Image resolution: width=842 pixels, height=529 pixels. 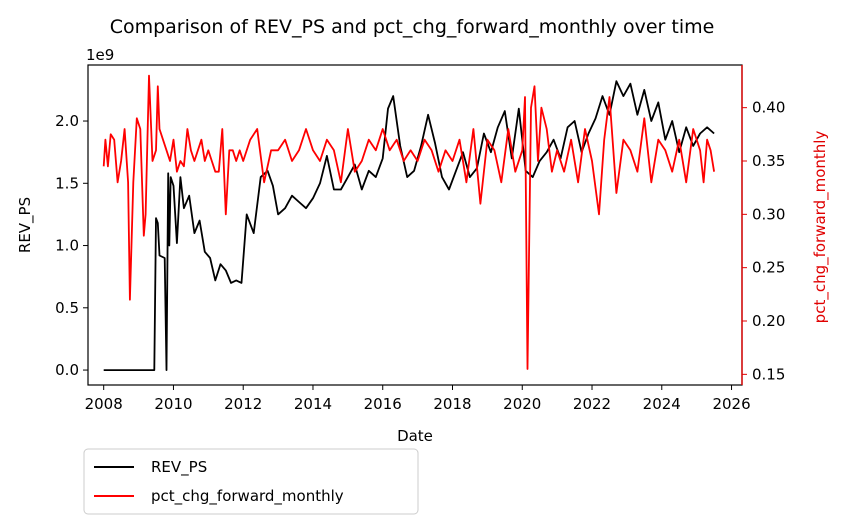 I want to click on legend-label-pct-chg: pct_chg_forward_monthly, so click(x=247, y=496).